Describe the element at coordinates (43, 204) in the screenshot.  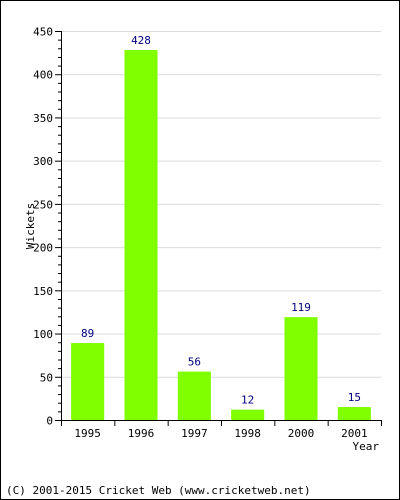
I see `y-tick-label-250: 250` at that location.